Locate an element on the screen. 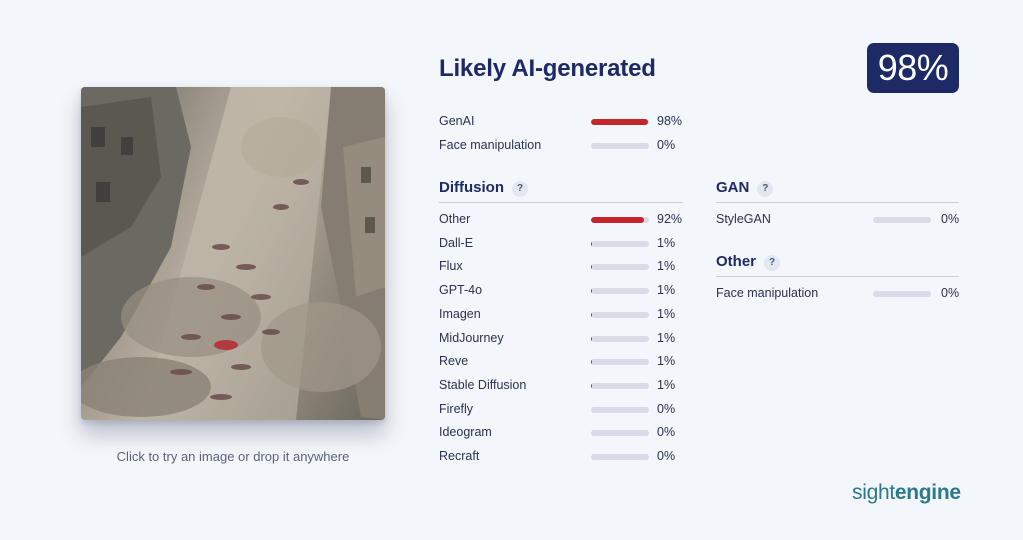  diffusion-row: Firefly 0% is located at coordinates (564, 410).